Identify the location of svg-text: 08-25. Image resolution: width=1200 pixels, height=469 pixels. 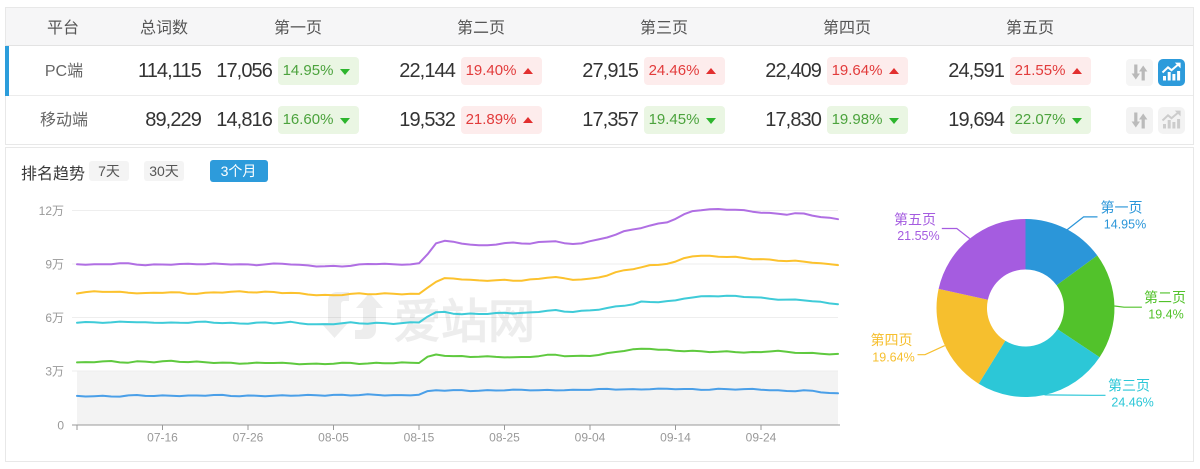
(504, 438).